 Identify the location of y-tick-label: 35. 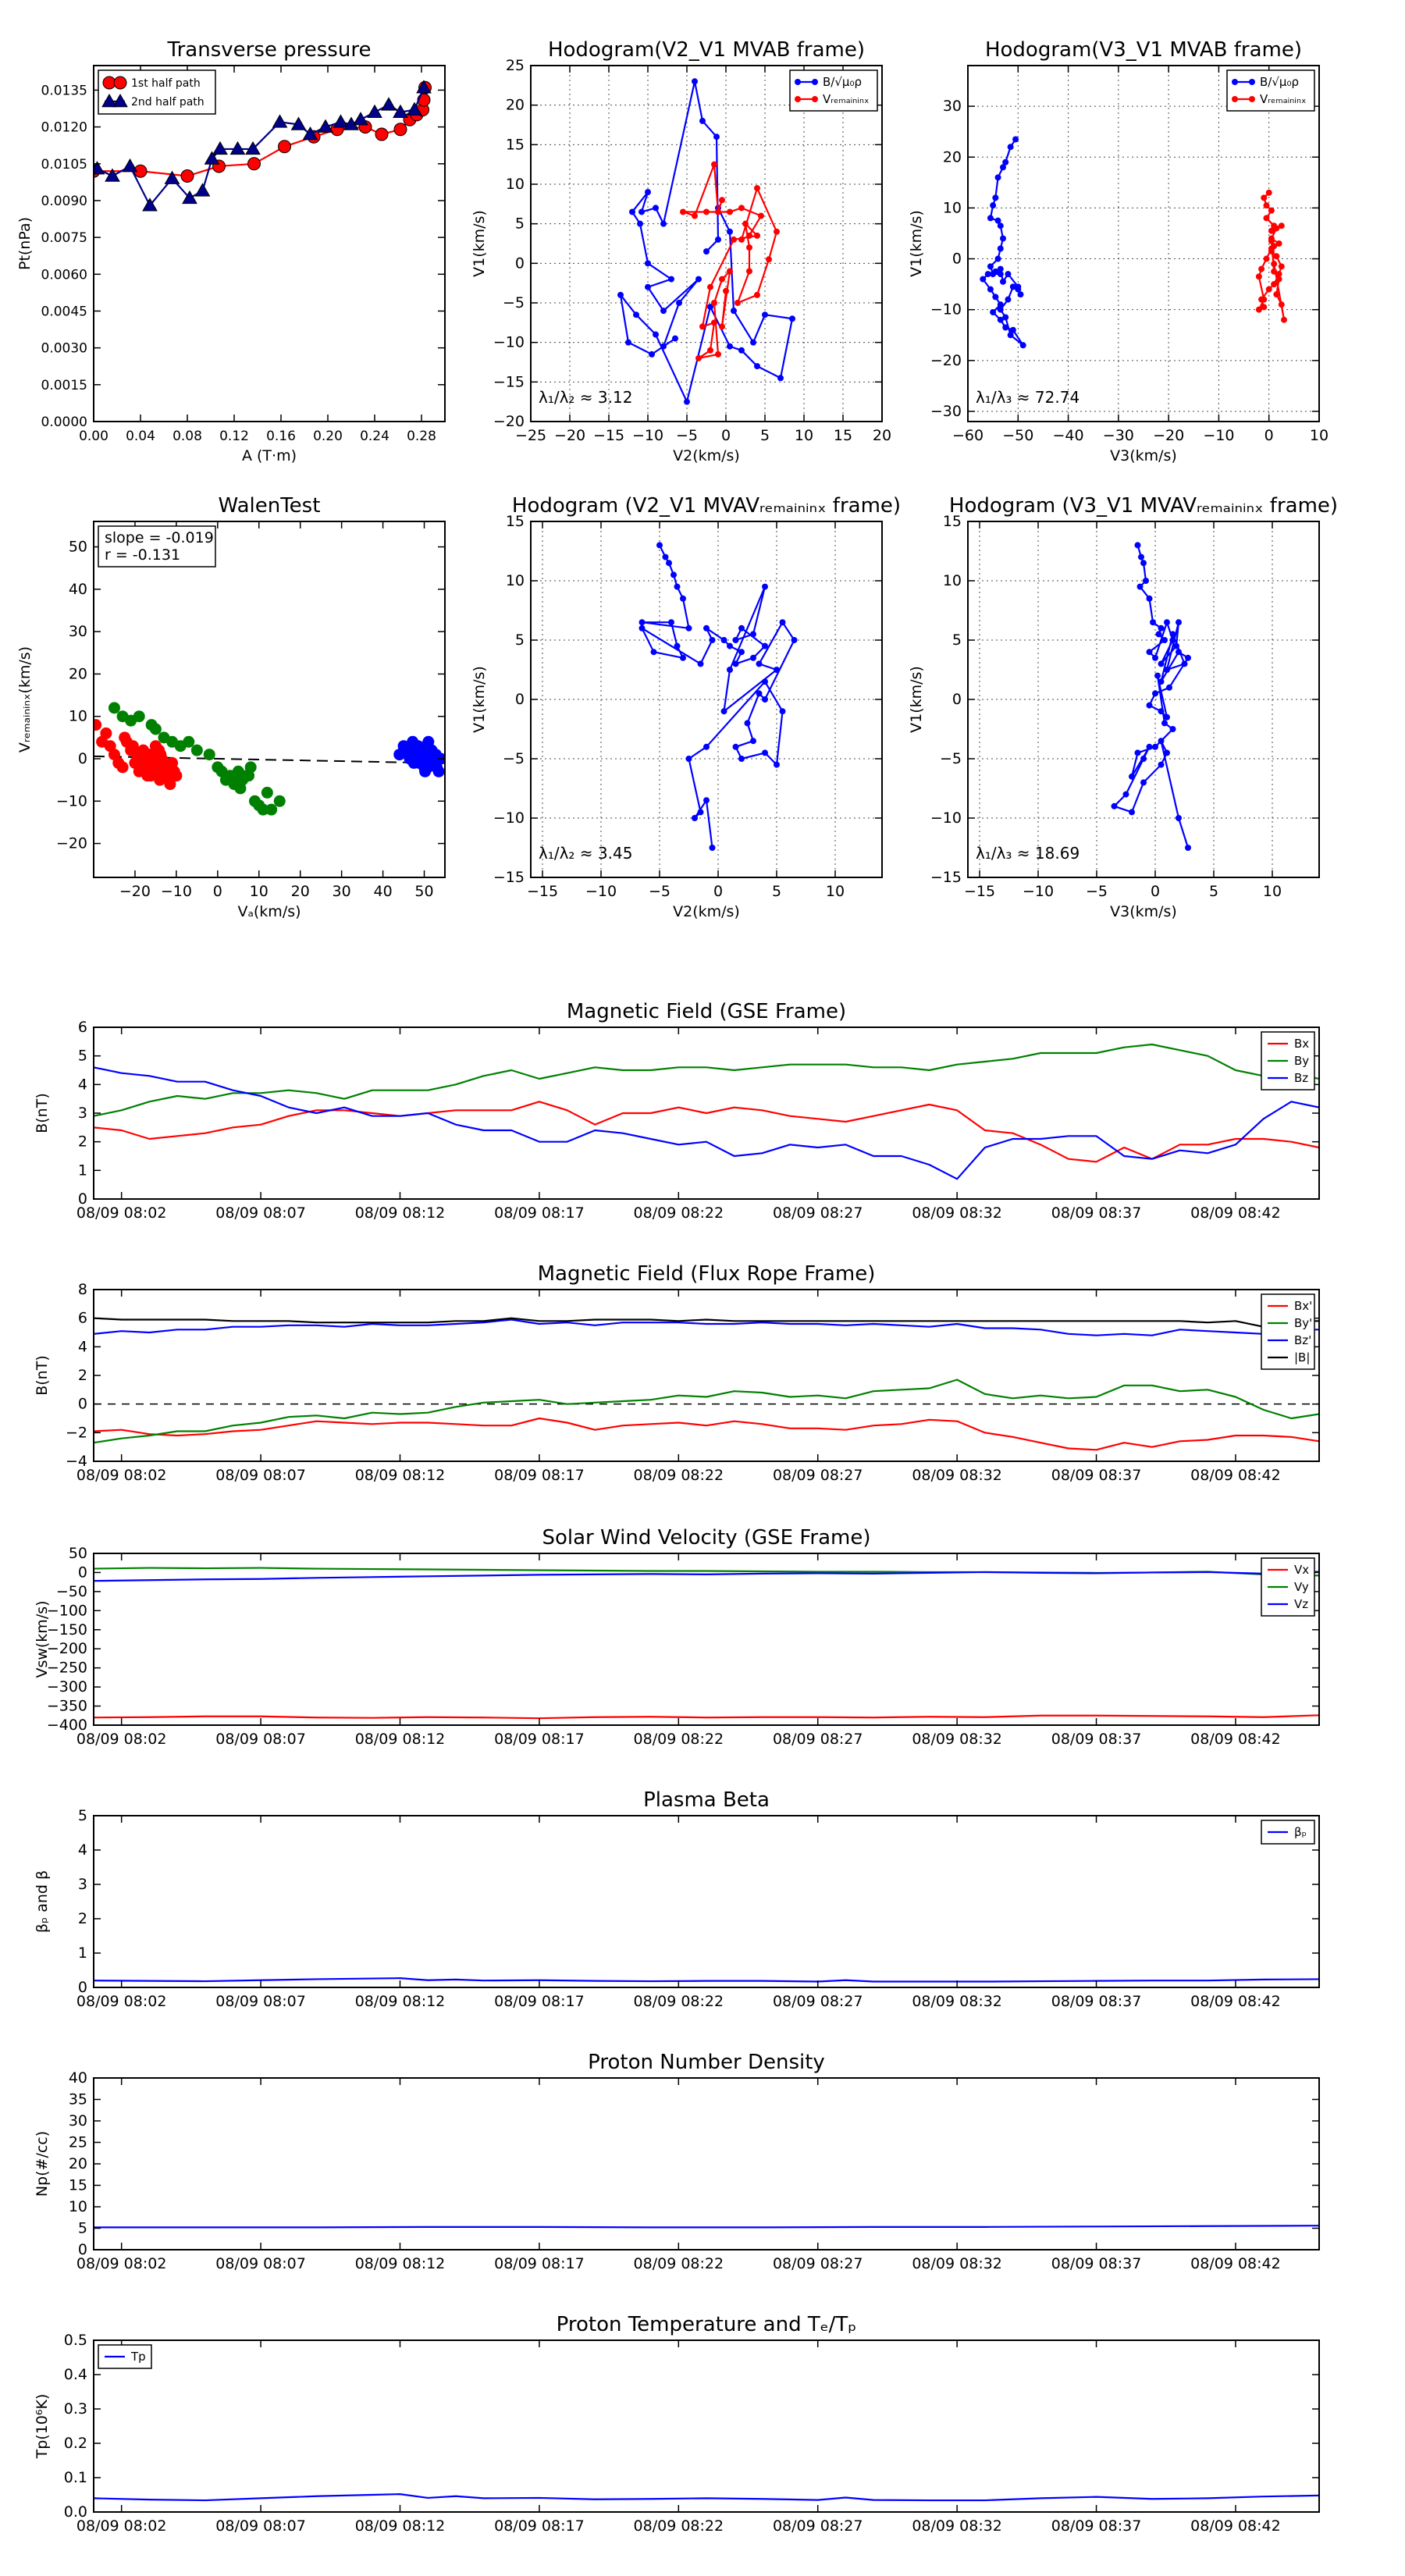
(78, 2099).